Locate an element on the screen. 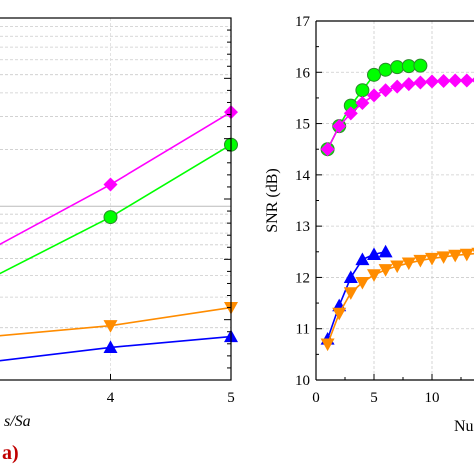 Image resolution: width=474 pixels, height=474 pixels. panel-b-y-tick-label: 14 is located at coordinates (303, 176).